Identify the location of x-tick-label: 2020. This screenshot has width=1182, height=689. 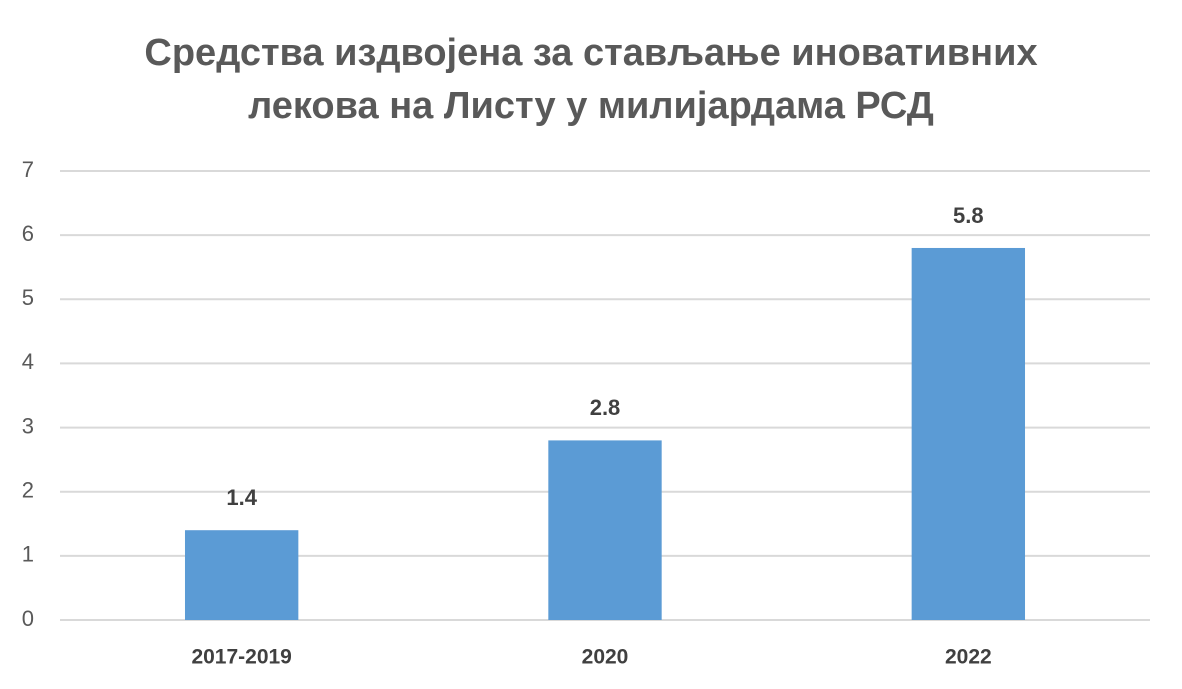
(605, 657).